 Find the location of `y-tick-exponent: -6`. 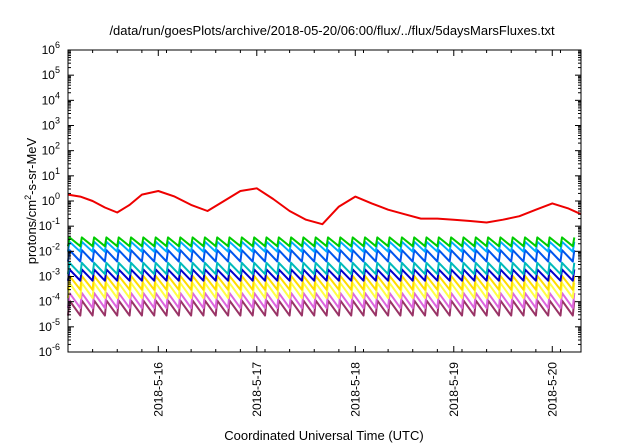

y-tick-exponent: -6 is located at coordinates (56, 347).